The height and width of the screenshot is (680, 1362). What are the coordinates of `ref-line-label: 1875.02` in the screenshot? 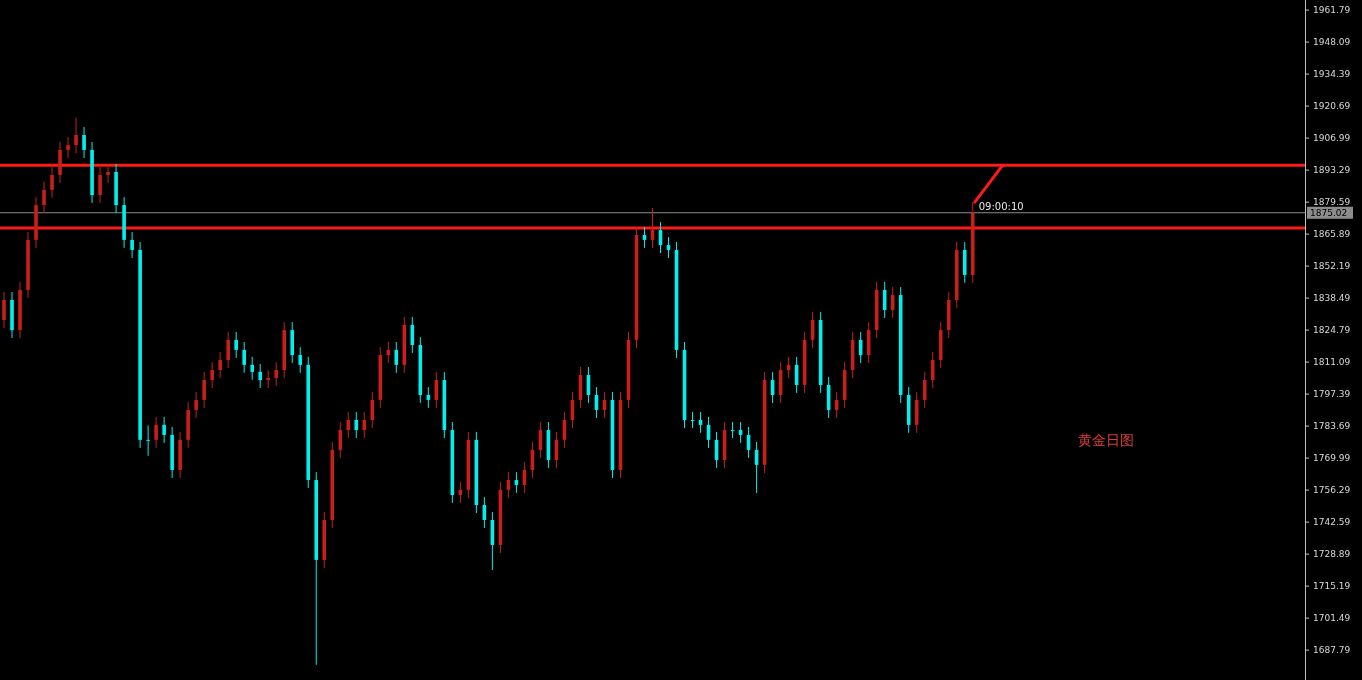 It's located at (1329, 212).